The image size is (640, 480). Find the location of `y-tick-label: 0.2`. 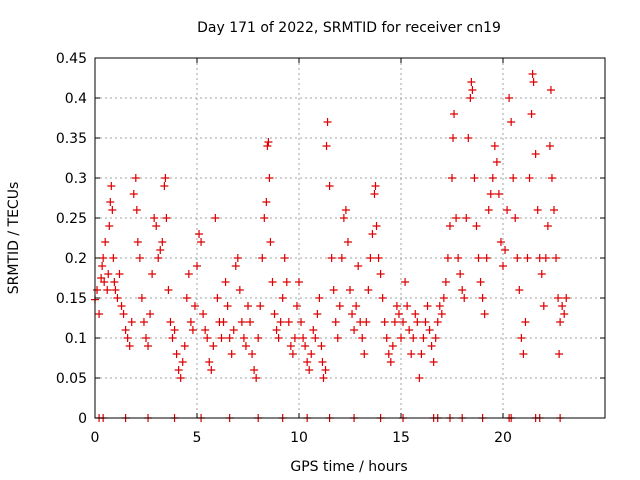

y-tick-label: 0.2 is located at coordinates (76, 259).